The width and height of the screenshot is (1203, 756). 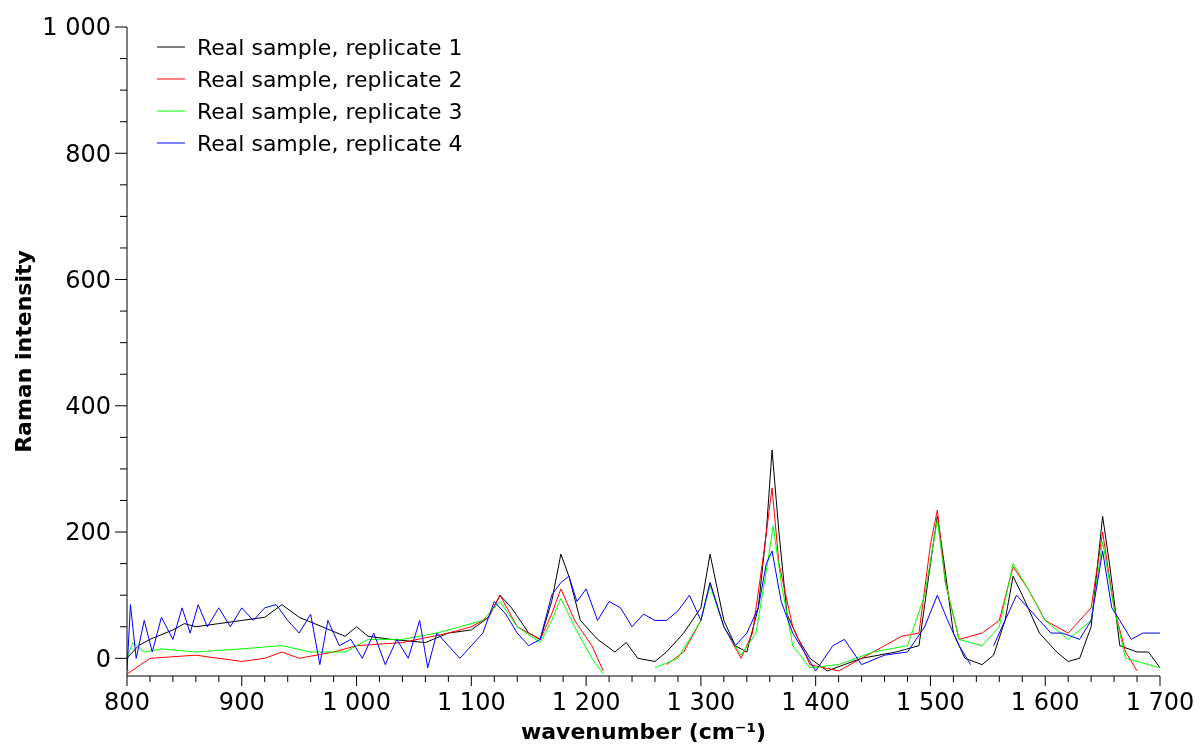 I want to click on x-tick-label: 1 300, so click(x=701, y=702).